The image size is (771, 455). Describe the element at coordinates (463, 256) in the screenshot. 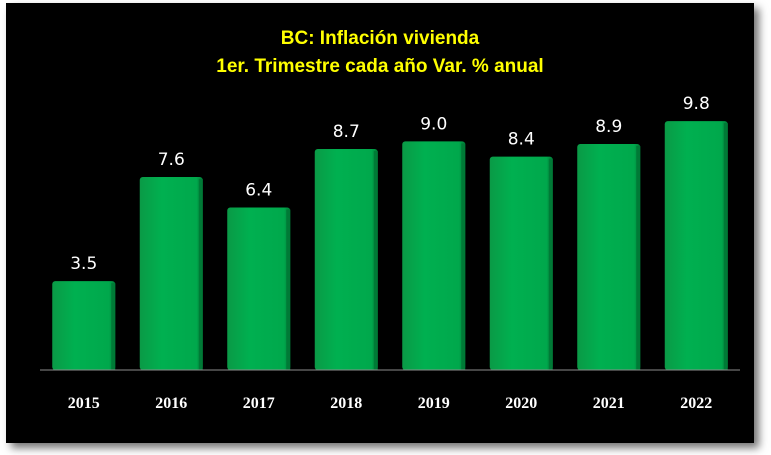

I see `bar-shade-2019` at that location.